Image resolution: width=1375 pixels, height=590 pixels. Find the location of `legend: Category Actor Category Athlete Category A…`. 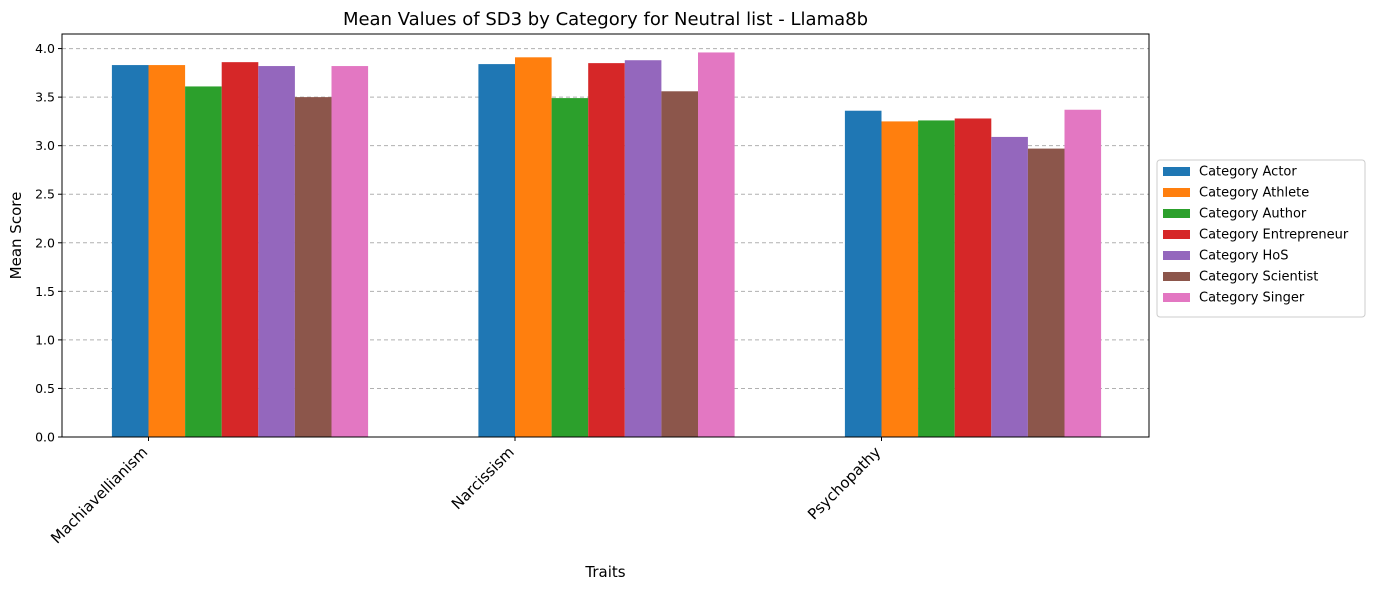

legend: Category Actor Category Athlete Category A… is located at coordinates (1261, 238).